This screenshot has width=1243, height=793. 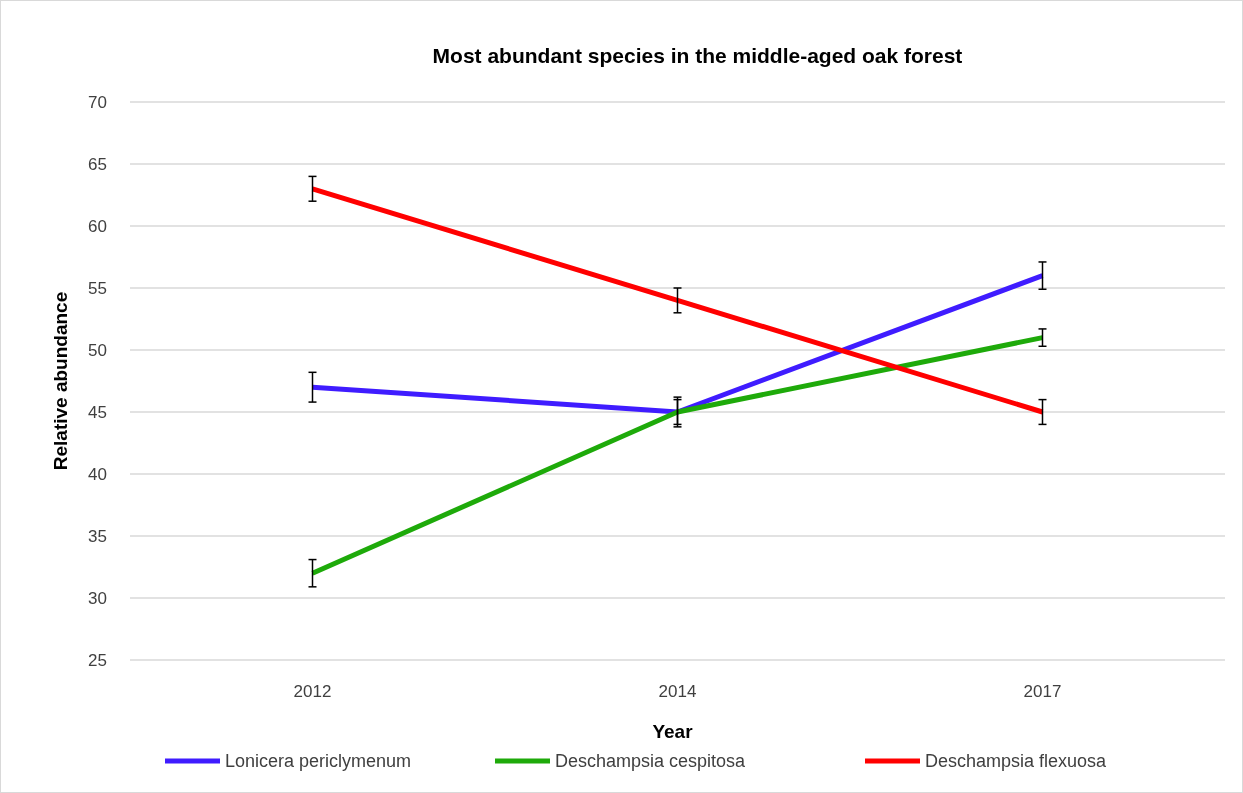 What do you see at coordinates (1016, 761) in the screenshot?
I see `legend-label: Deschampsia flexuosa` at bounding box center [1016, 761].